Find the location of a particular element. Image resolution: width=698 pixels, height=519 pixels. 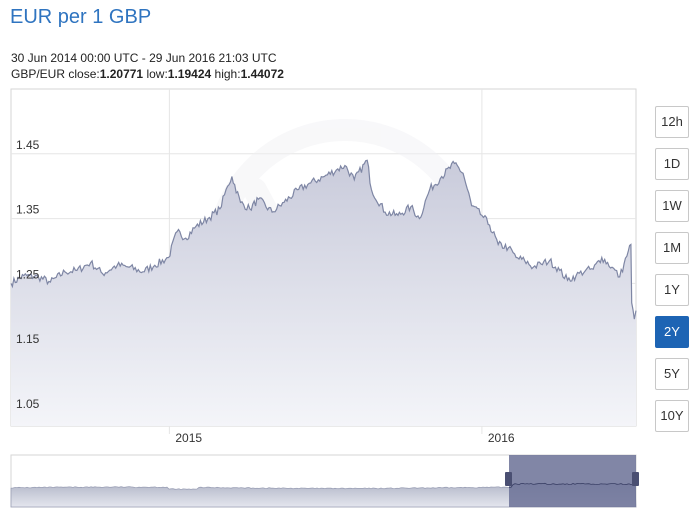

period-button-5y: 5Y is located at coordinates (672, 374).